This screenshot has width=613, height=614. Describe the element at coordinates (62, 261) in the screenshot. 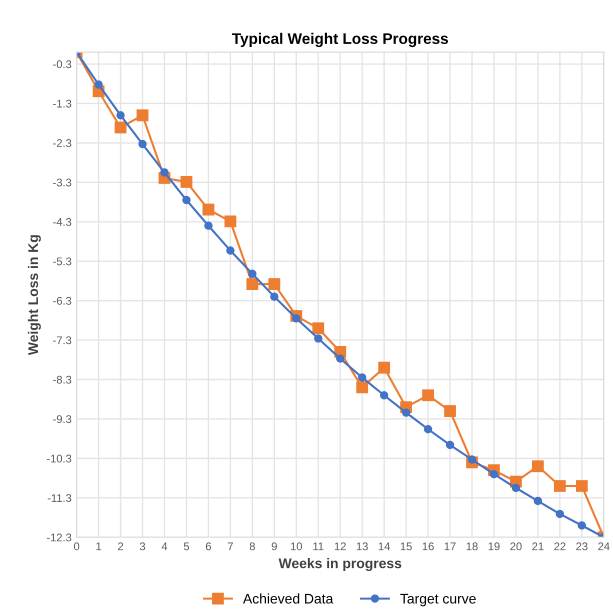

I see `y-tick-label: -5.3` at that location.